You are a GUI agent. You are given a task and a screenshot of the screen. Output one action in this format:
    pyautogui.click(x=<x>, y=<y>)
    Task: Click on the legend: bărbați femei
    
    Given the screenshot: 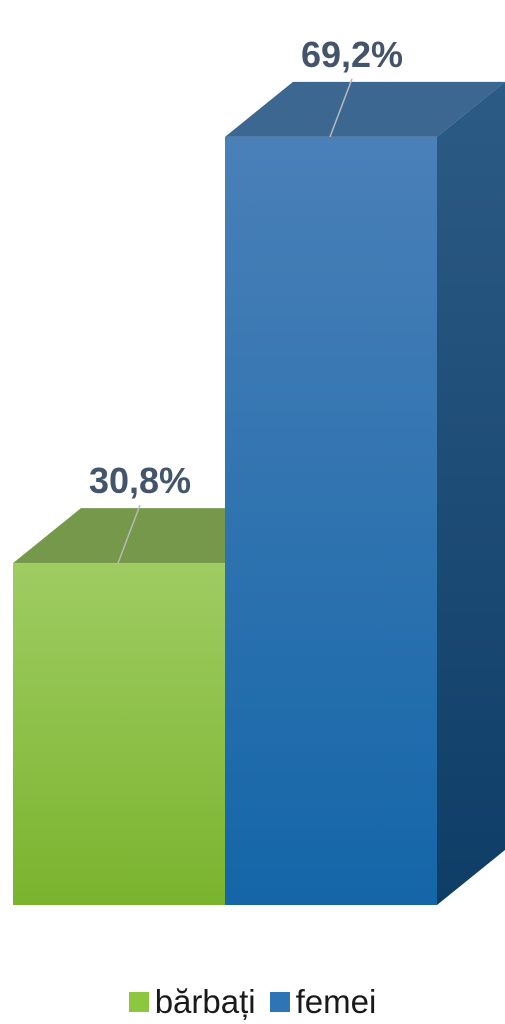 What is the action you would take?
    pyautogui.click(x=252, y=1001)
    